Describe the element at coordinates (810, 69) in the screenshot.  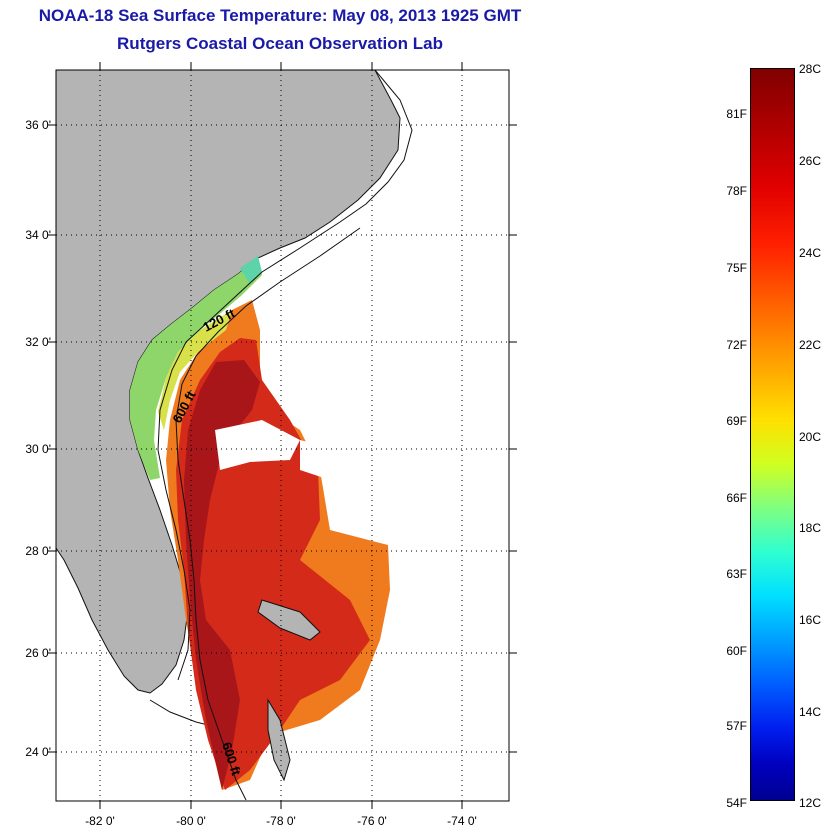
I see `colorbar-c-label: 28C` at that location.